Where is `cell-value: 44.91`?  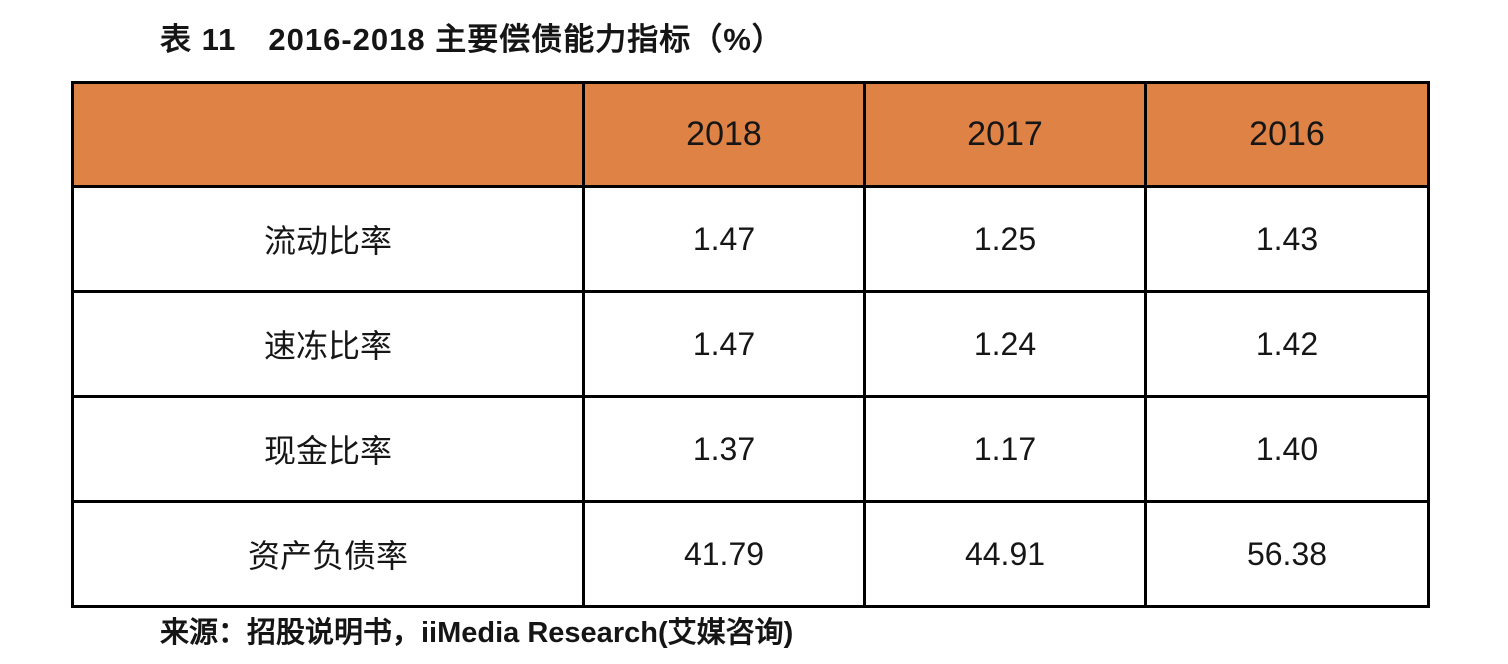 cell-value: 44.91 is located at coordinates (1005, 554).